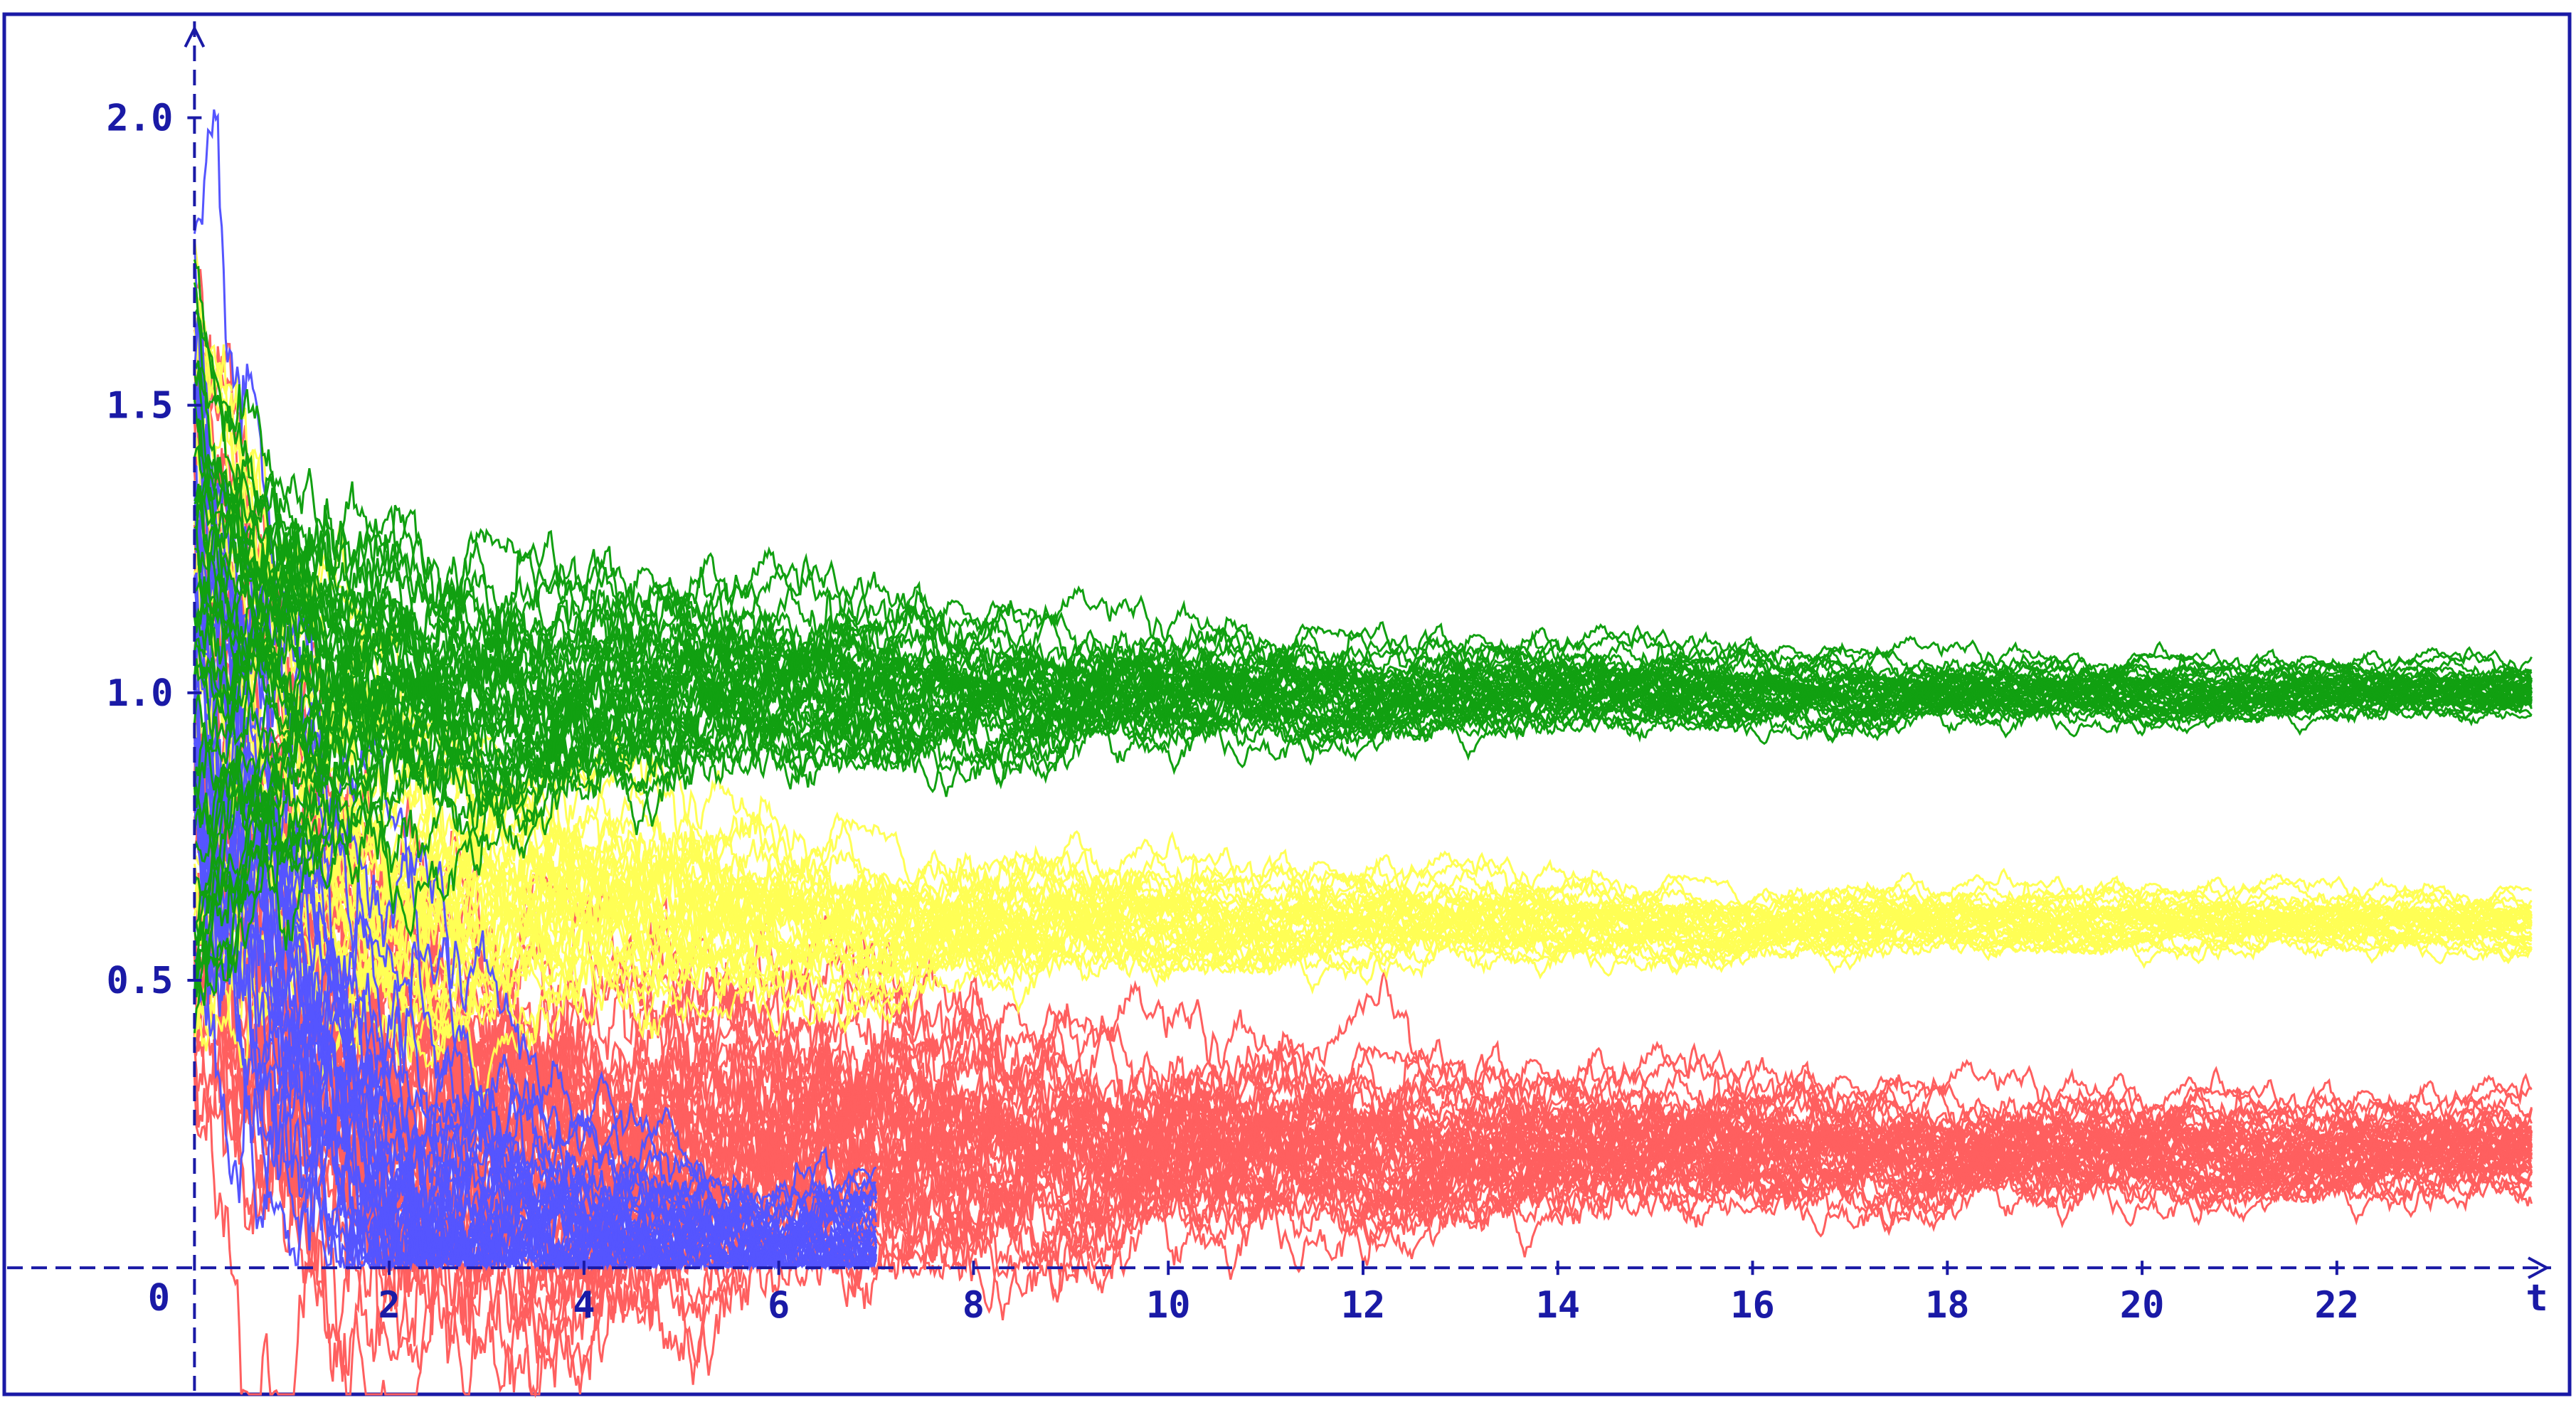  I want to click on x-tick-label: 14, so click(1557, 1305).